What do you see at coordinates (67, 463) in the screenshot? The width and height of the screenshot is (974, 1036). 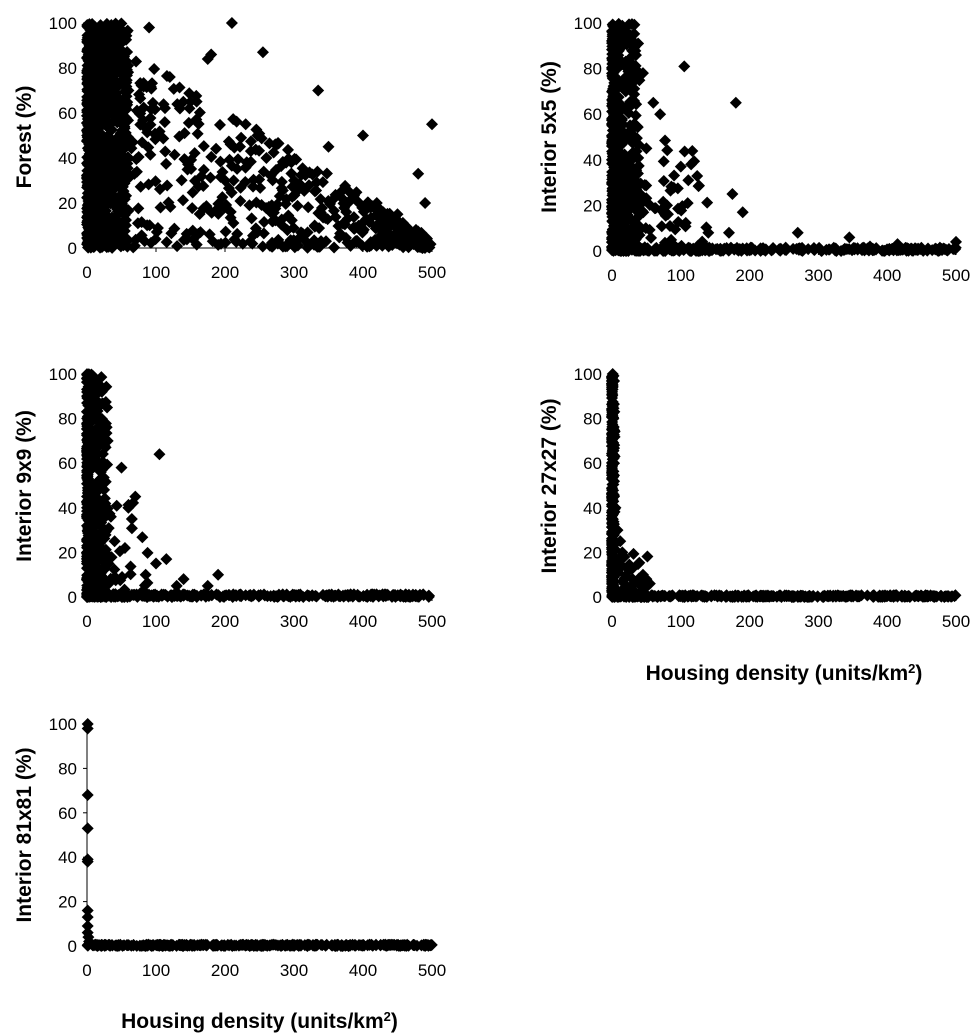 I see `y-tick-label: 60` at bounding box center [67, 463].